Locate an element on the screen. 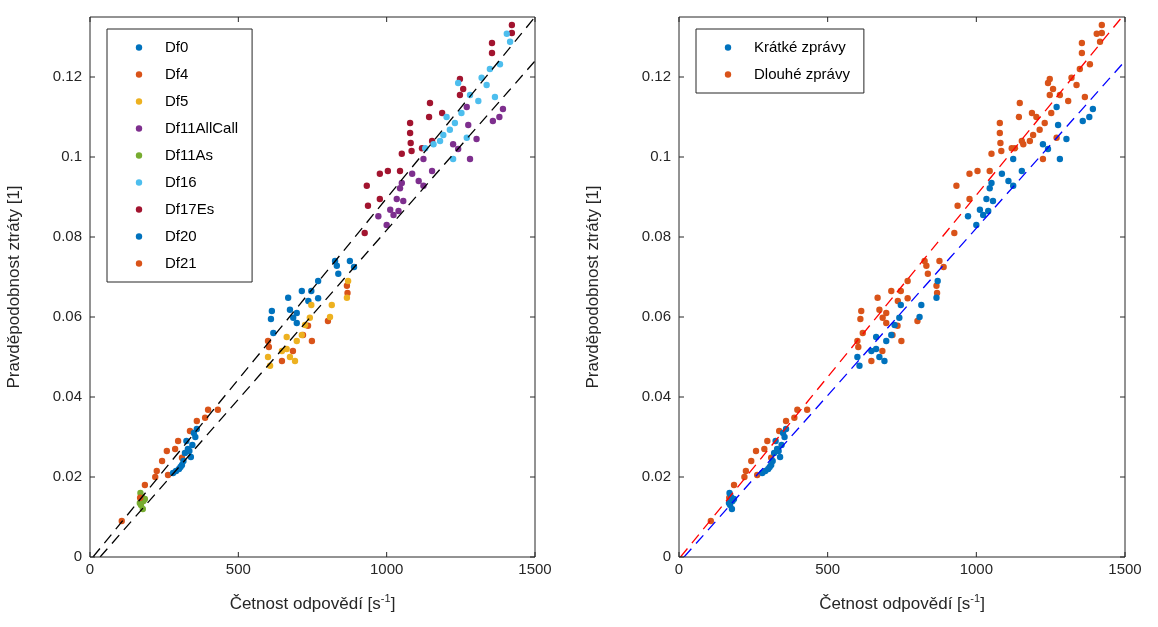 The image size is (1158, 627). legend-label: Df21 is located at coordinates (181, 262).